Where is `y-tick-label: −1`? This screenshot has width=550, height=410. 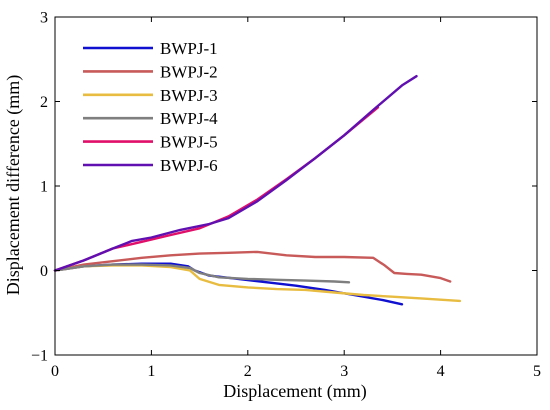
y-tick-label: −1 is located at coordinates (39, 356).